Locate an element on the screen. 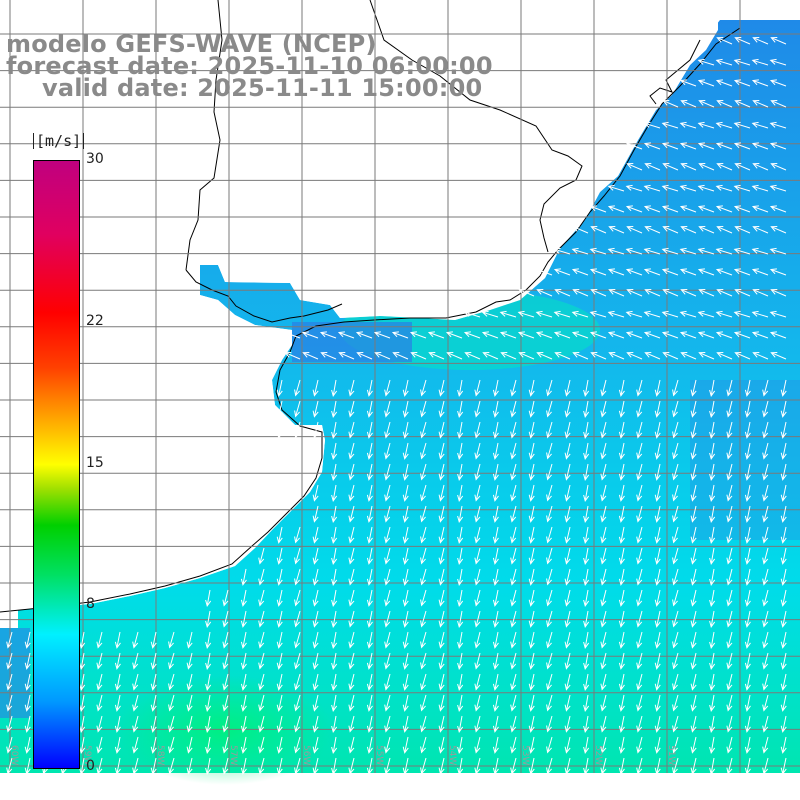 The width and height of the screenshot is (800, 800). model-title: modelo GEFS-WAVE (NCEP) is located at coordinates (191, 44).